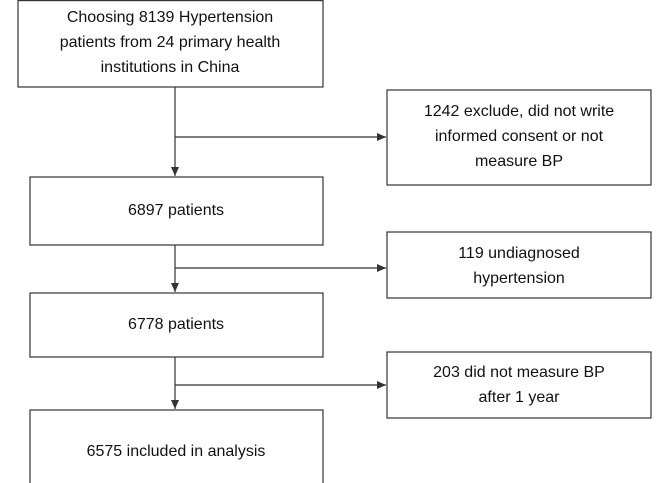 Image resolution: width=657 pixels, height=483 pixels. I want to click on node: 119 undiagnosed hypertension, so click(519, 265).